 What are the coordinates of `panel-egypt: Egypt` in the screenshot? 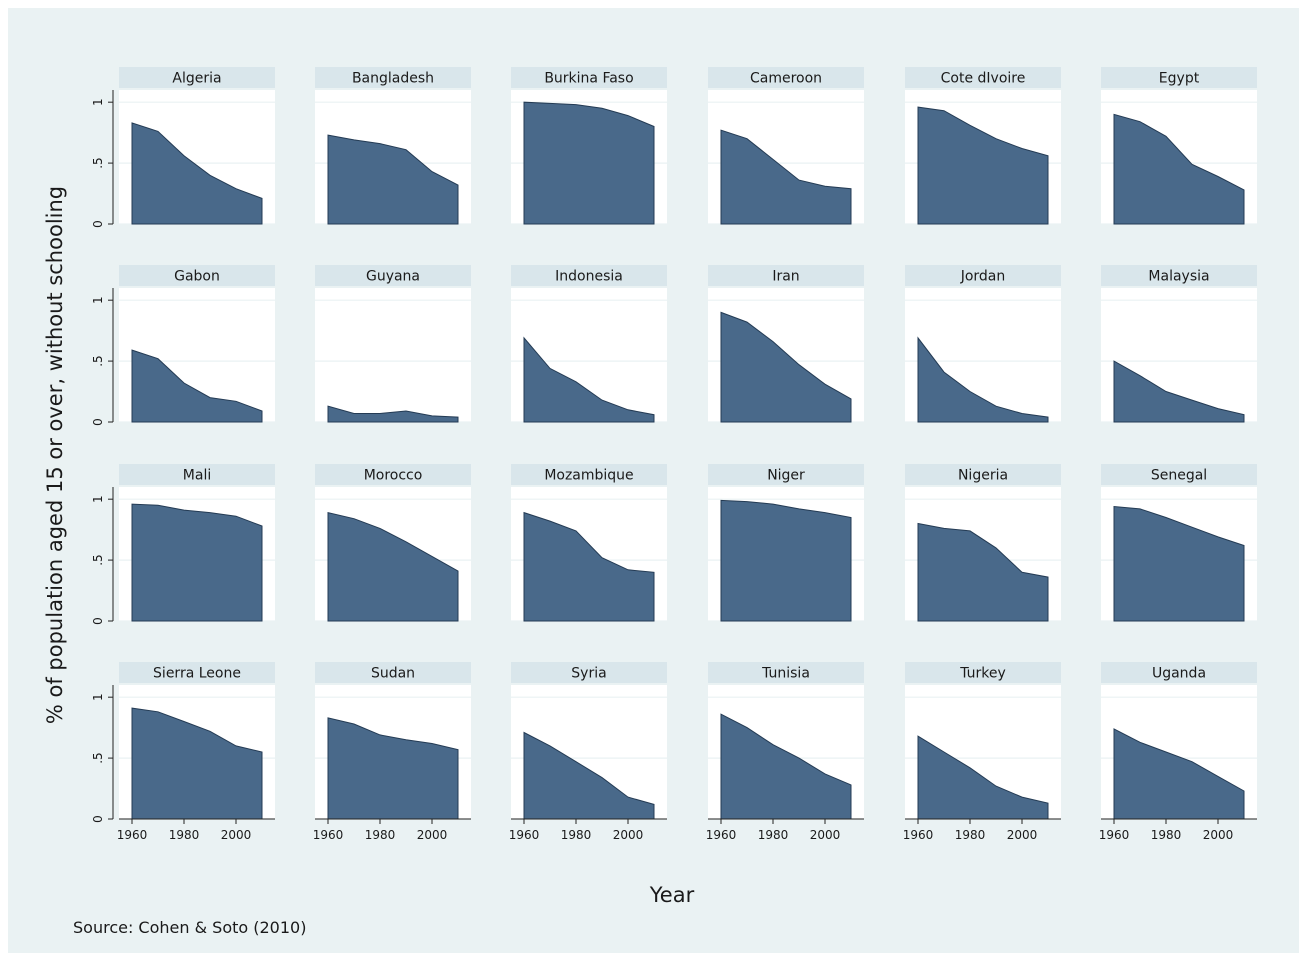 It's located at (1179, 146).